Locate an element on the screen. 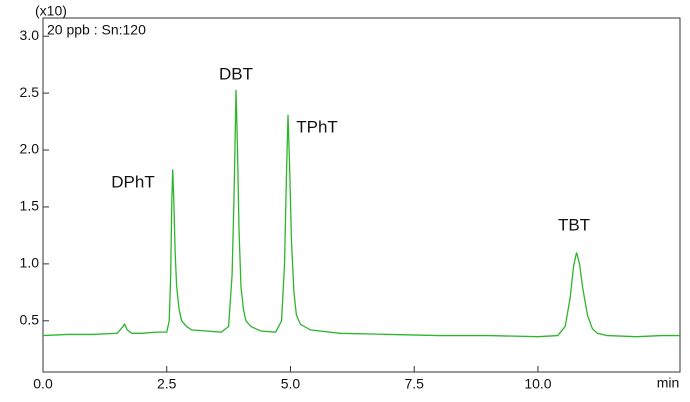 This screenshot has width=690, height=402. y-tick-label: 2.0 is located at coordinates (30, 149).